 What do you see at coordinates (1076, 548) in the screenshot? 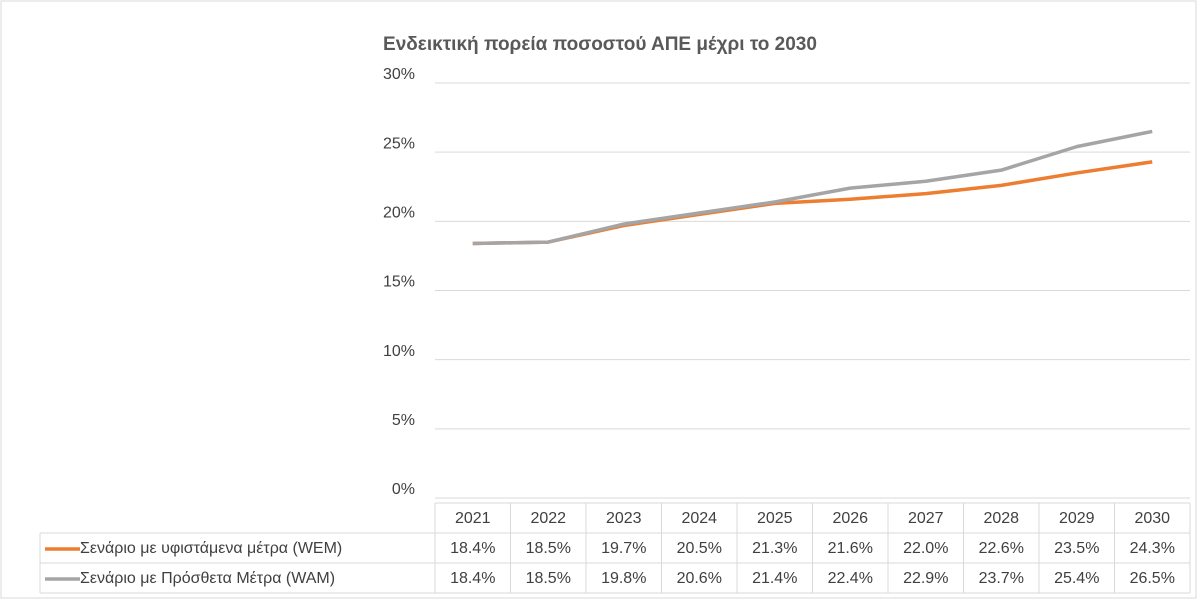
I see `table-value: 23.5%` at bounding box center [1076, 548].